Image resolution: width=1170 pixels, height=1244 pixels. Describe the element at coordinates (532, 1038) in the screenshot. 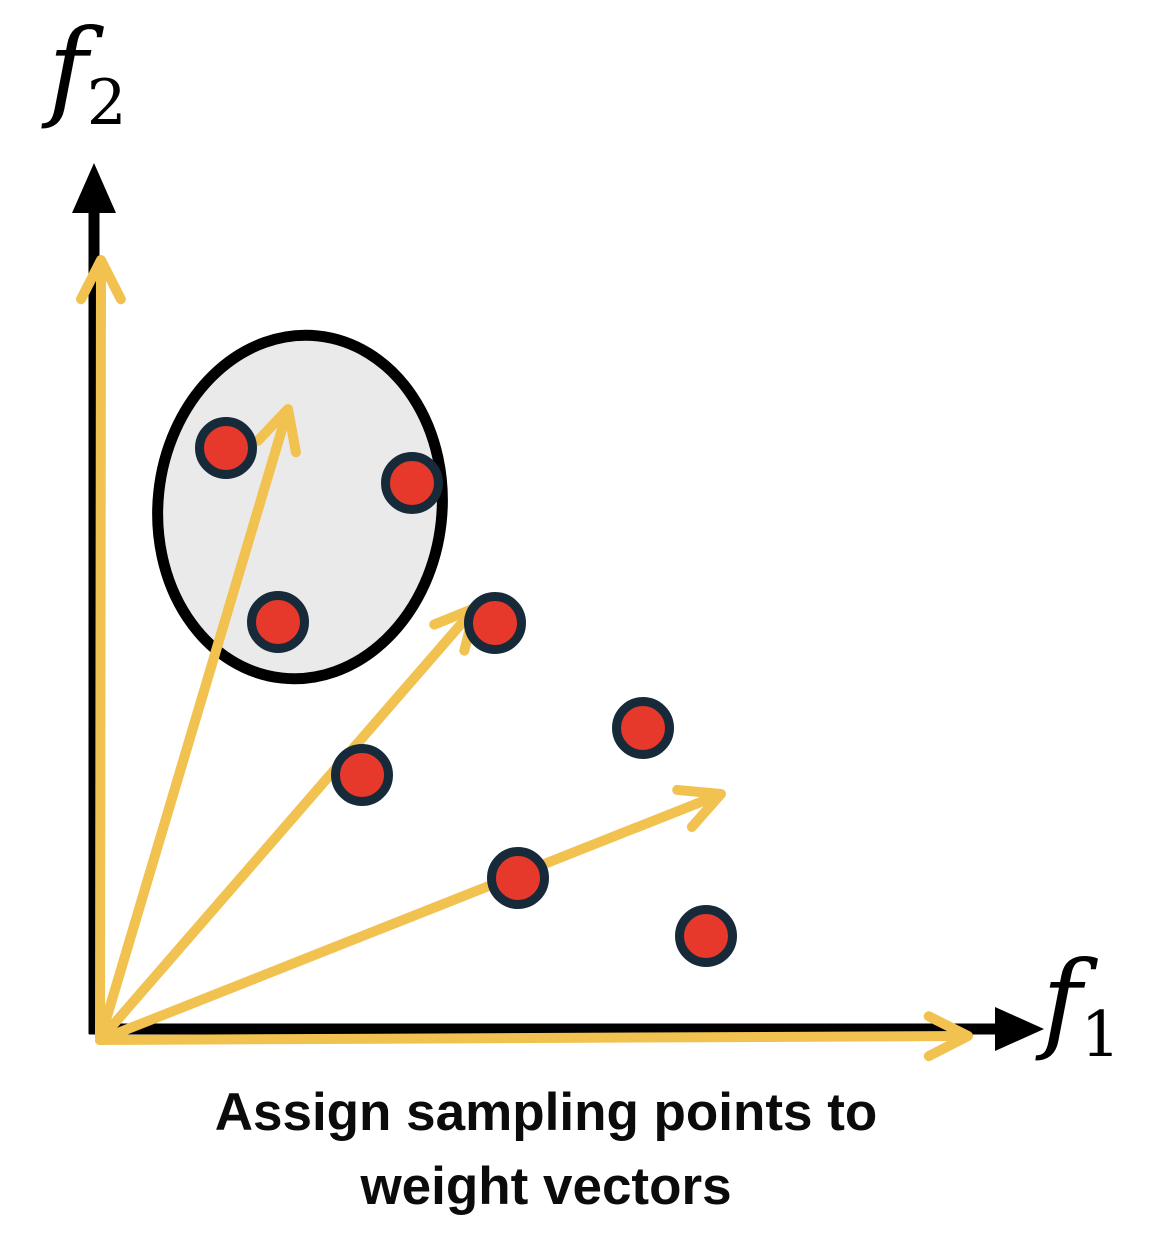

I see `weight-vector-w5` at that location.